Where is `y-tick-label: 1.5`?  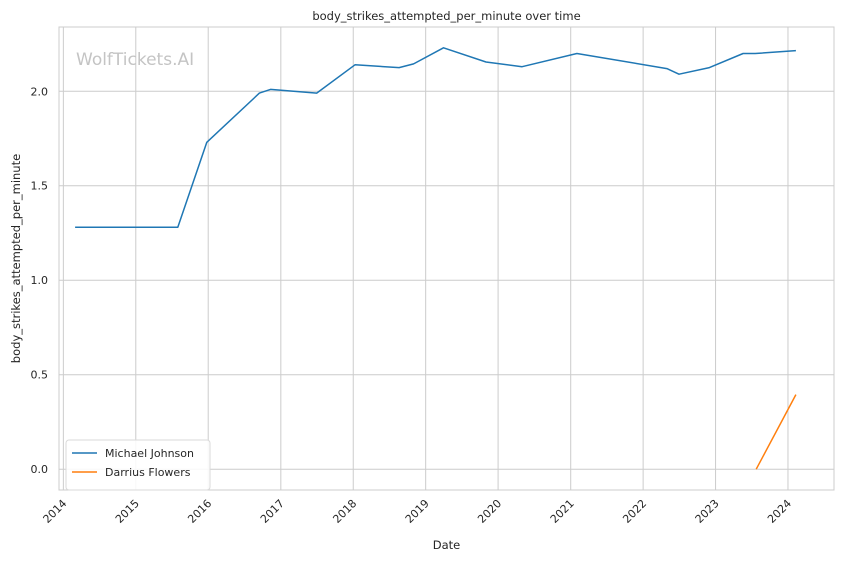
y-tick-label: 1.5 is located at coordinates (40, 186).